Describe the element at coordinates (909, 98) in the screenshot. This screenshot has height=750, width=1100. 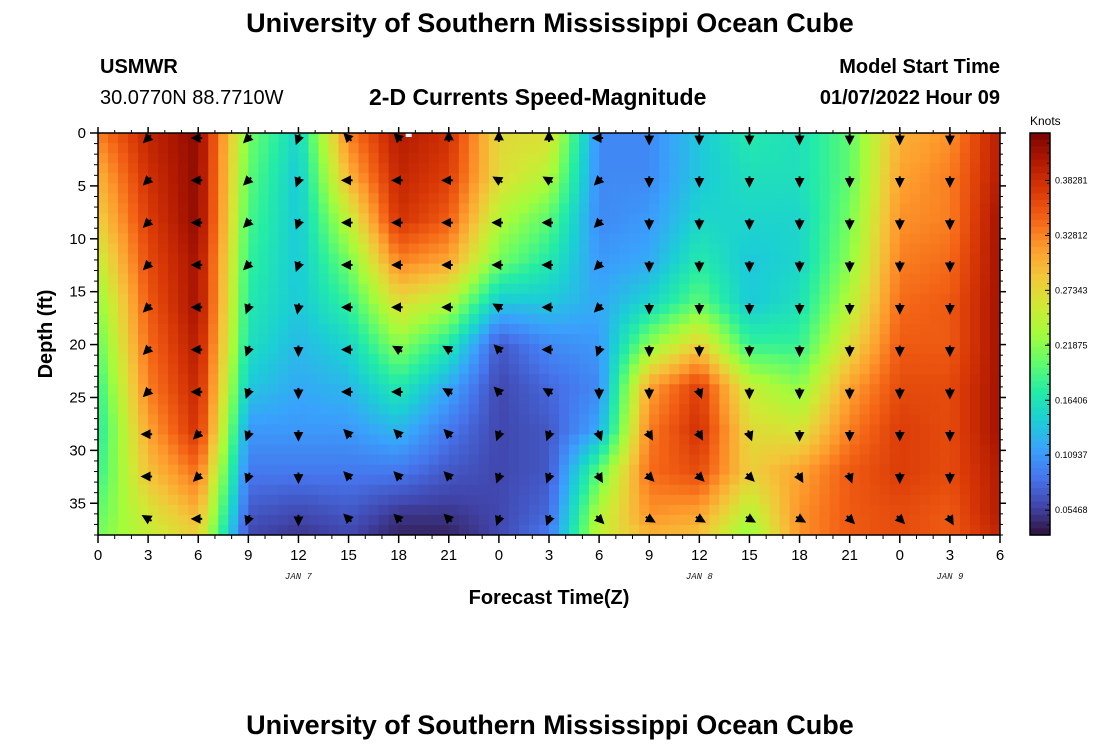
I see `model-start-value: 01/07/2022 Hour 09` at that location.